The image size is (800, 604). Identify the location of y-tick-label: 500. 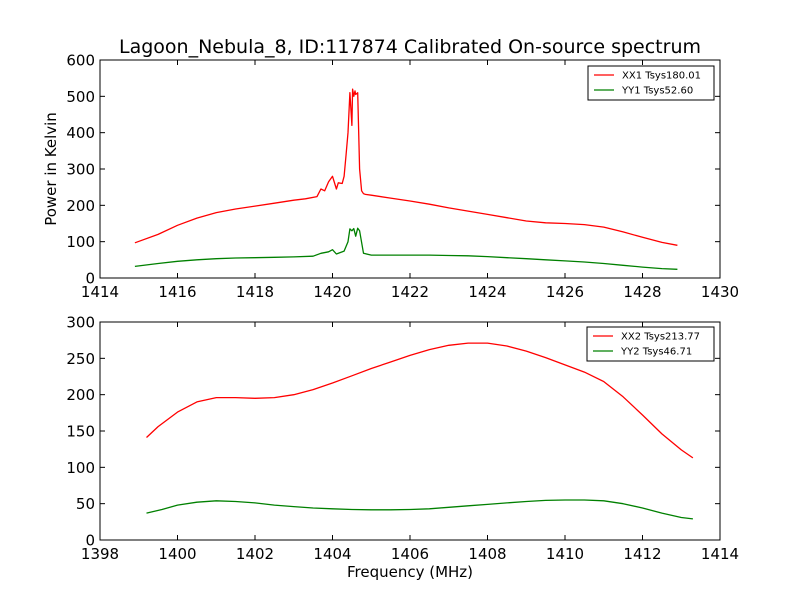
(80, 97).